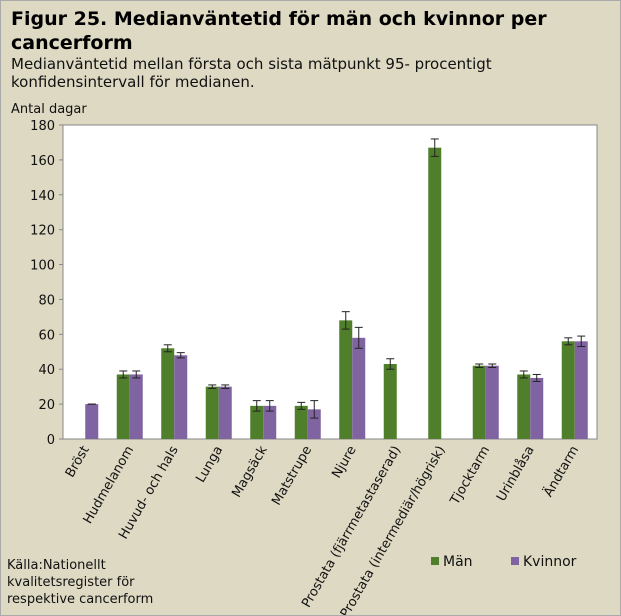 The height and width of the screenshot is (616, 621). I want to click on x-tick-label: Bröst, so click(78, 462).